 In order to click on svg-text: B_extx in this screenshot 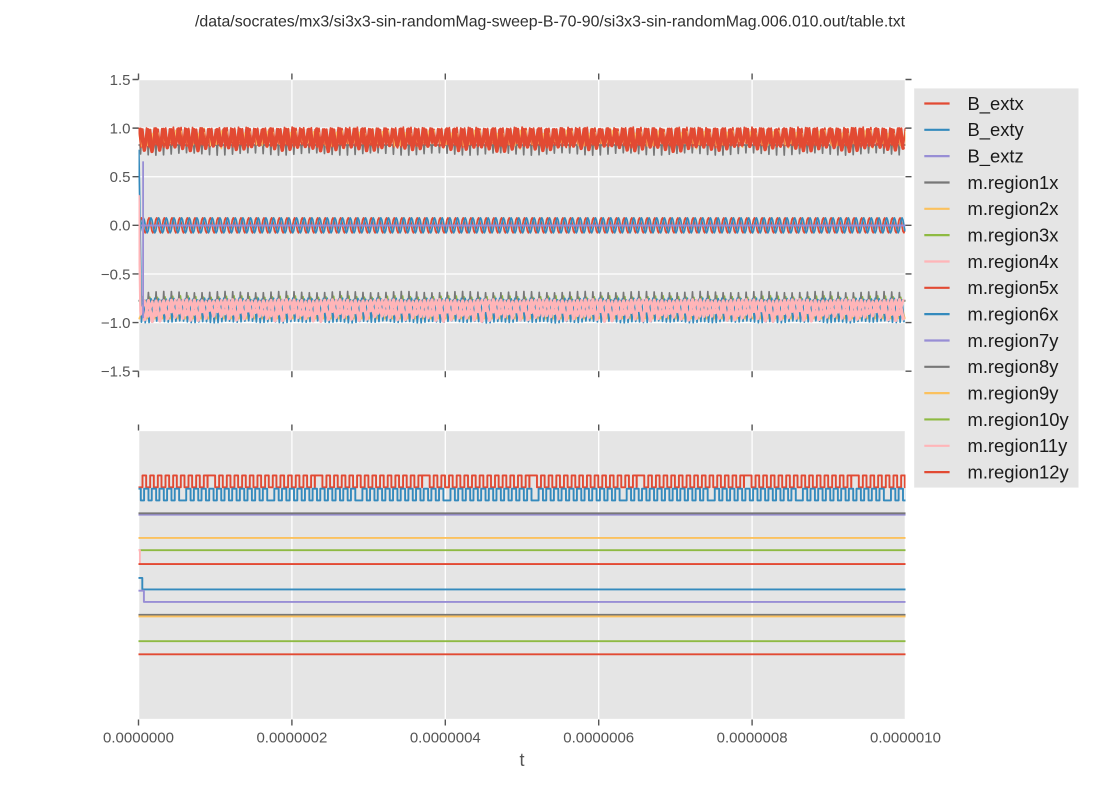, I will do `click(996, 104)`.